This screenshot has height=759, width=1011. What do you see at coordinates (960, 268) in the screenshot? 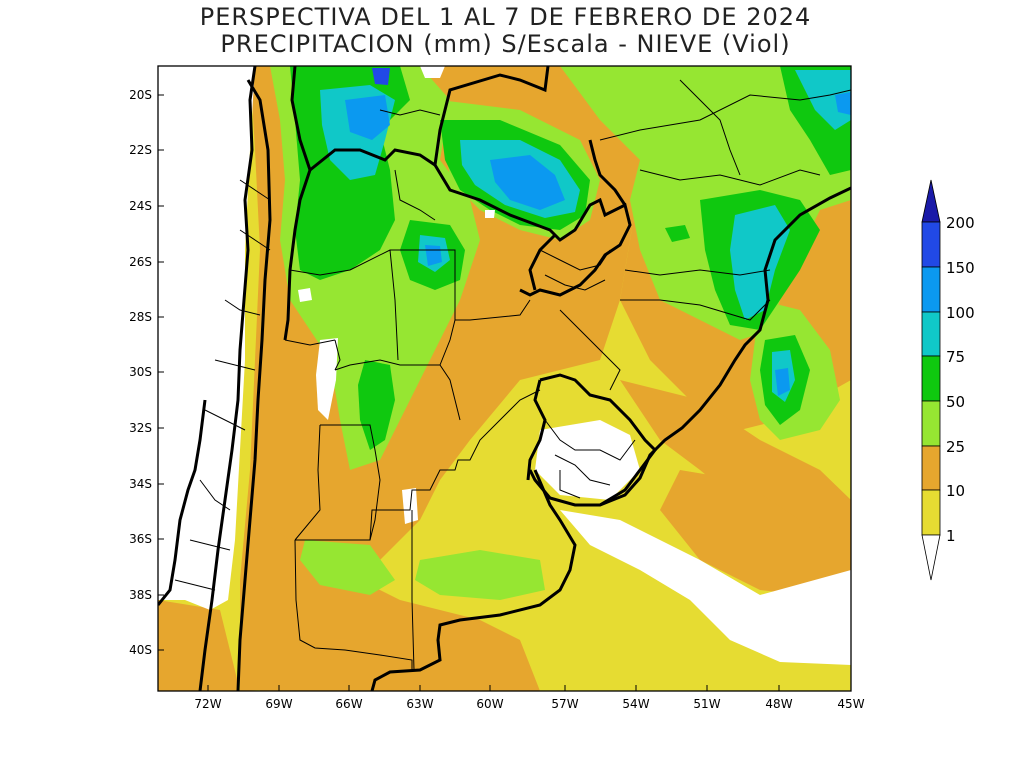
I see `legend-label: 150` at bounding box center [960, 268].